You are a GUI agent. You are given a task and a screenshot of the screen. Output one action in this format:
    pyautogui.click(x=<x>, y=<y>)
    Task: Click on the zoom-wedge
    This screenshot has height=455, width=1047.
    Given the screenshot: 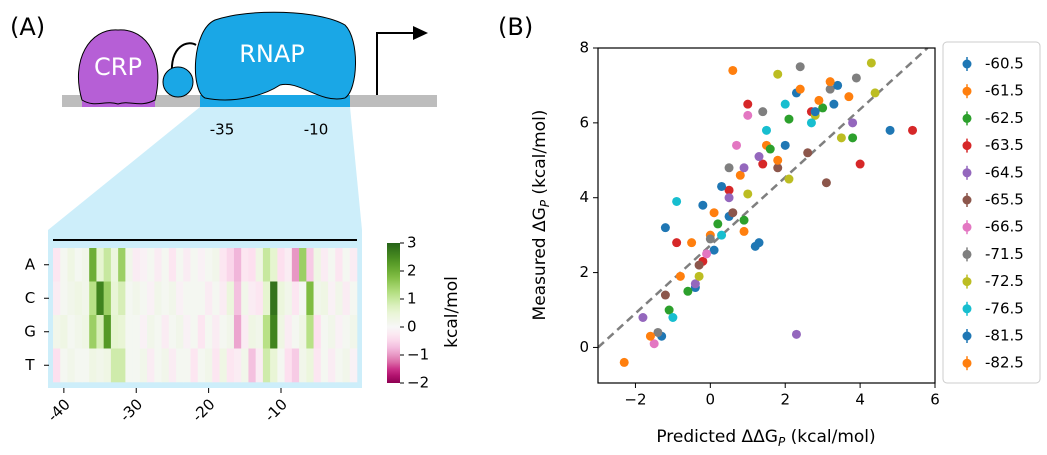 What is the action you would take?
    pyautogui.click(x=205, y=168)
    